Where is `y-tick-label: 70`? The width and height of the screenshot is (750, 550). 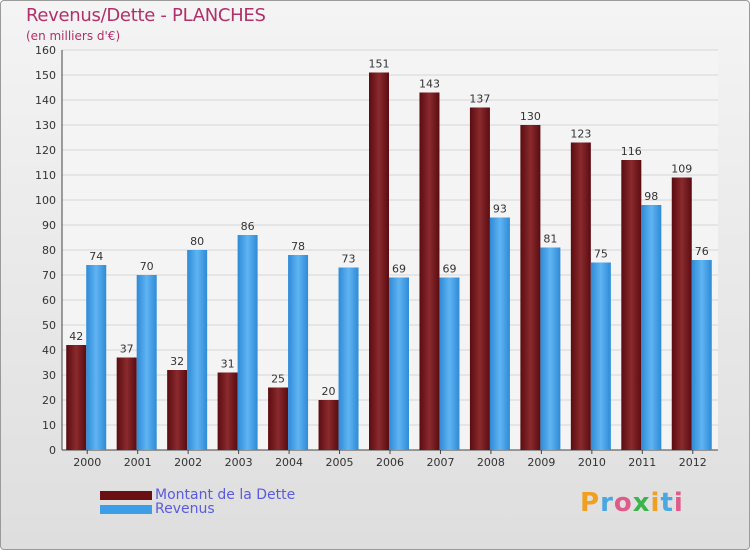
y-tick-label: 70 is located at coordinates (49, 275).